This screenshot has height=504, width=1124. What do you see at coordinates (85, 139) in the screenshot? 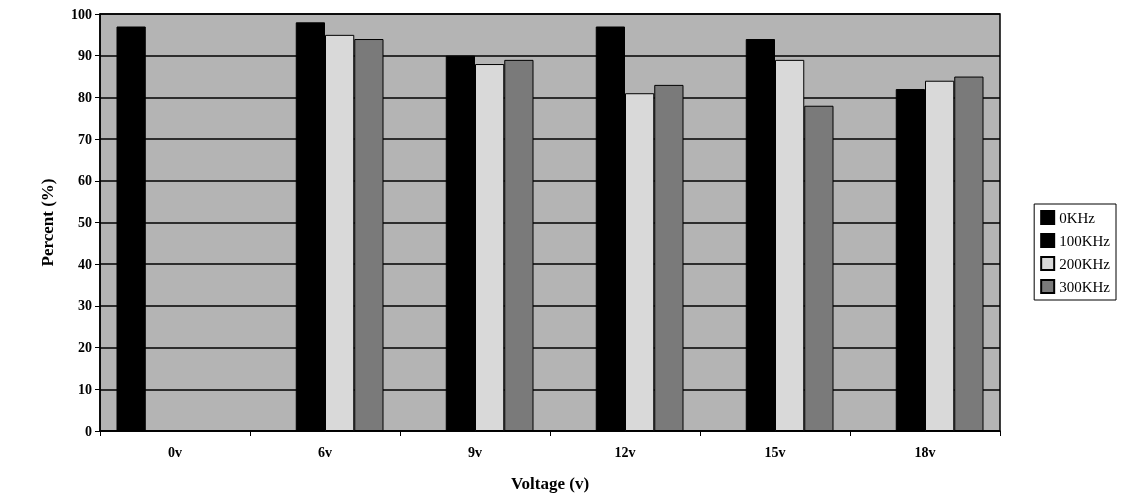
I see `y-tick-label: 70` at bounding box center [85, 139].